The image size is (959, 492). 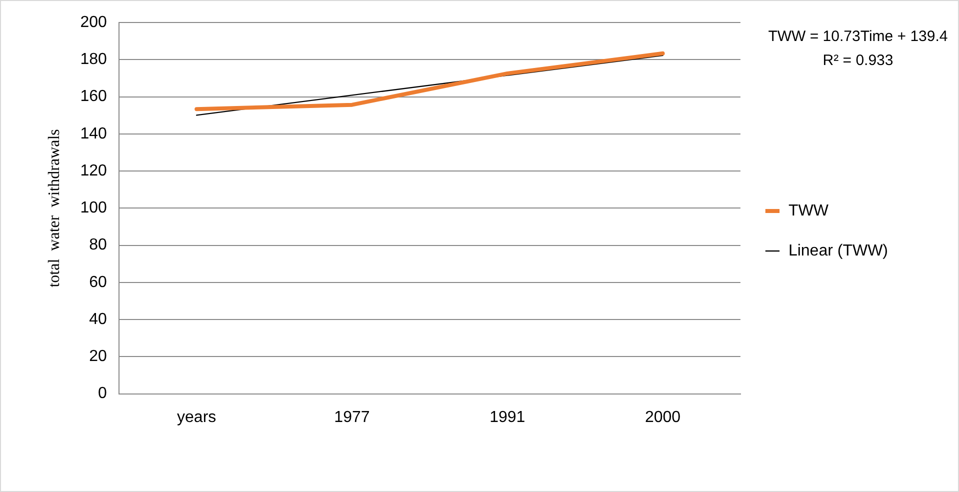 What do you see at coordinates (93, 97) in the screenshot?
I see `y-tick-label: 160` at bounding box center [93, 97].